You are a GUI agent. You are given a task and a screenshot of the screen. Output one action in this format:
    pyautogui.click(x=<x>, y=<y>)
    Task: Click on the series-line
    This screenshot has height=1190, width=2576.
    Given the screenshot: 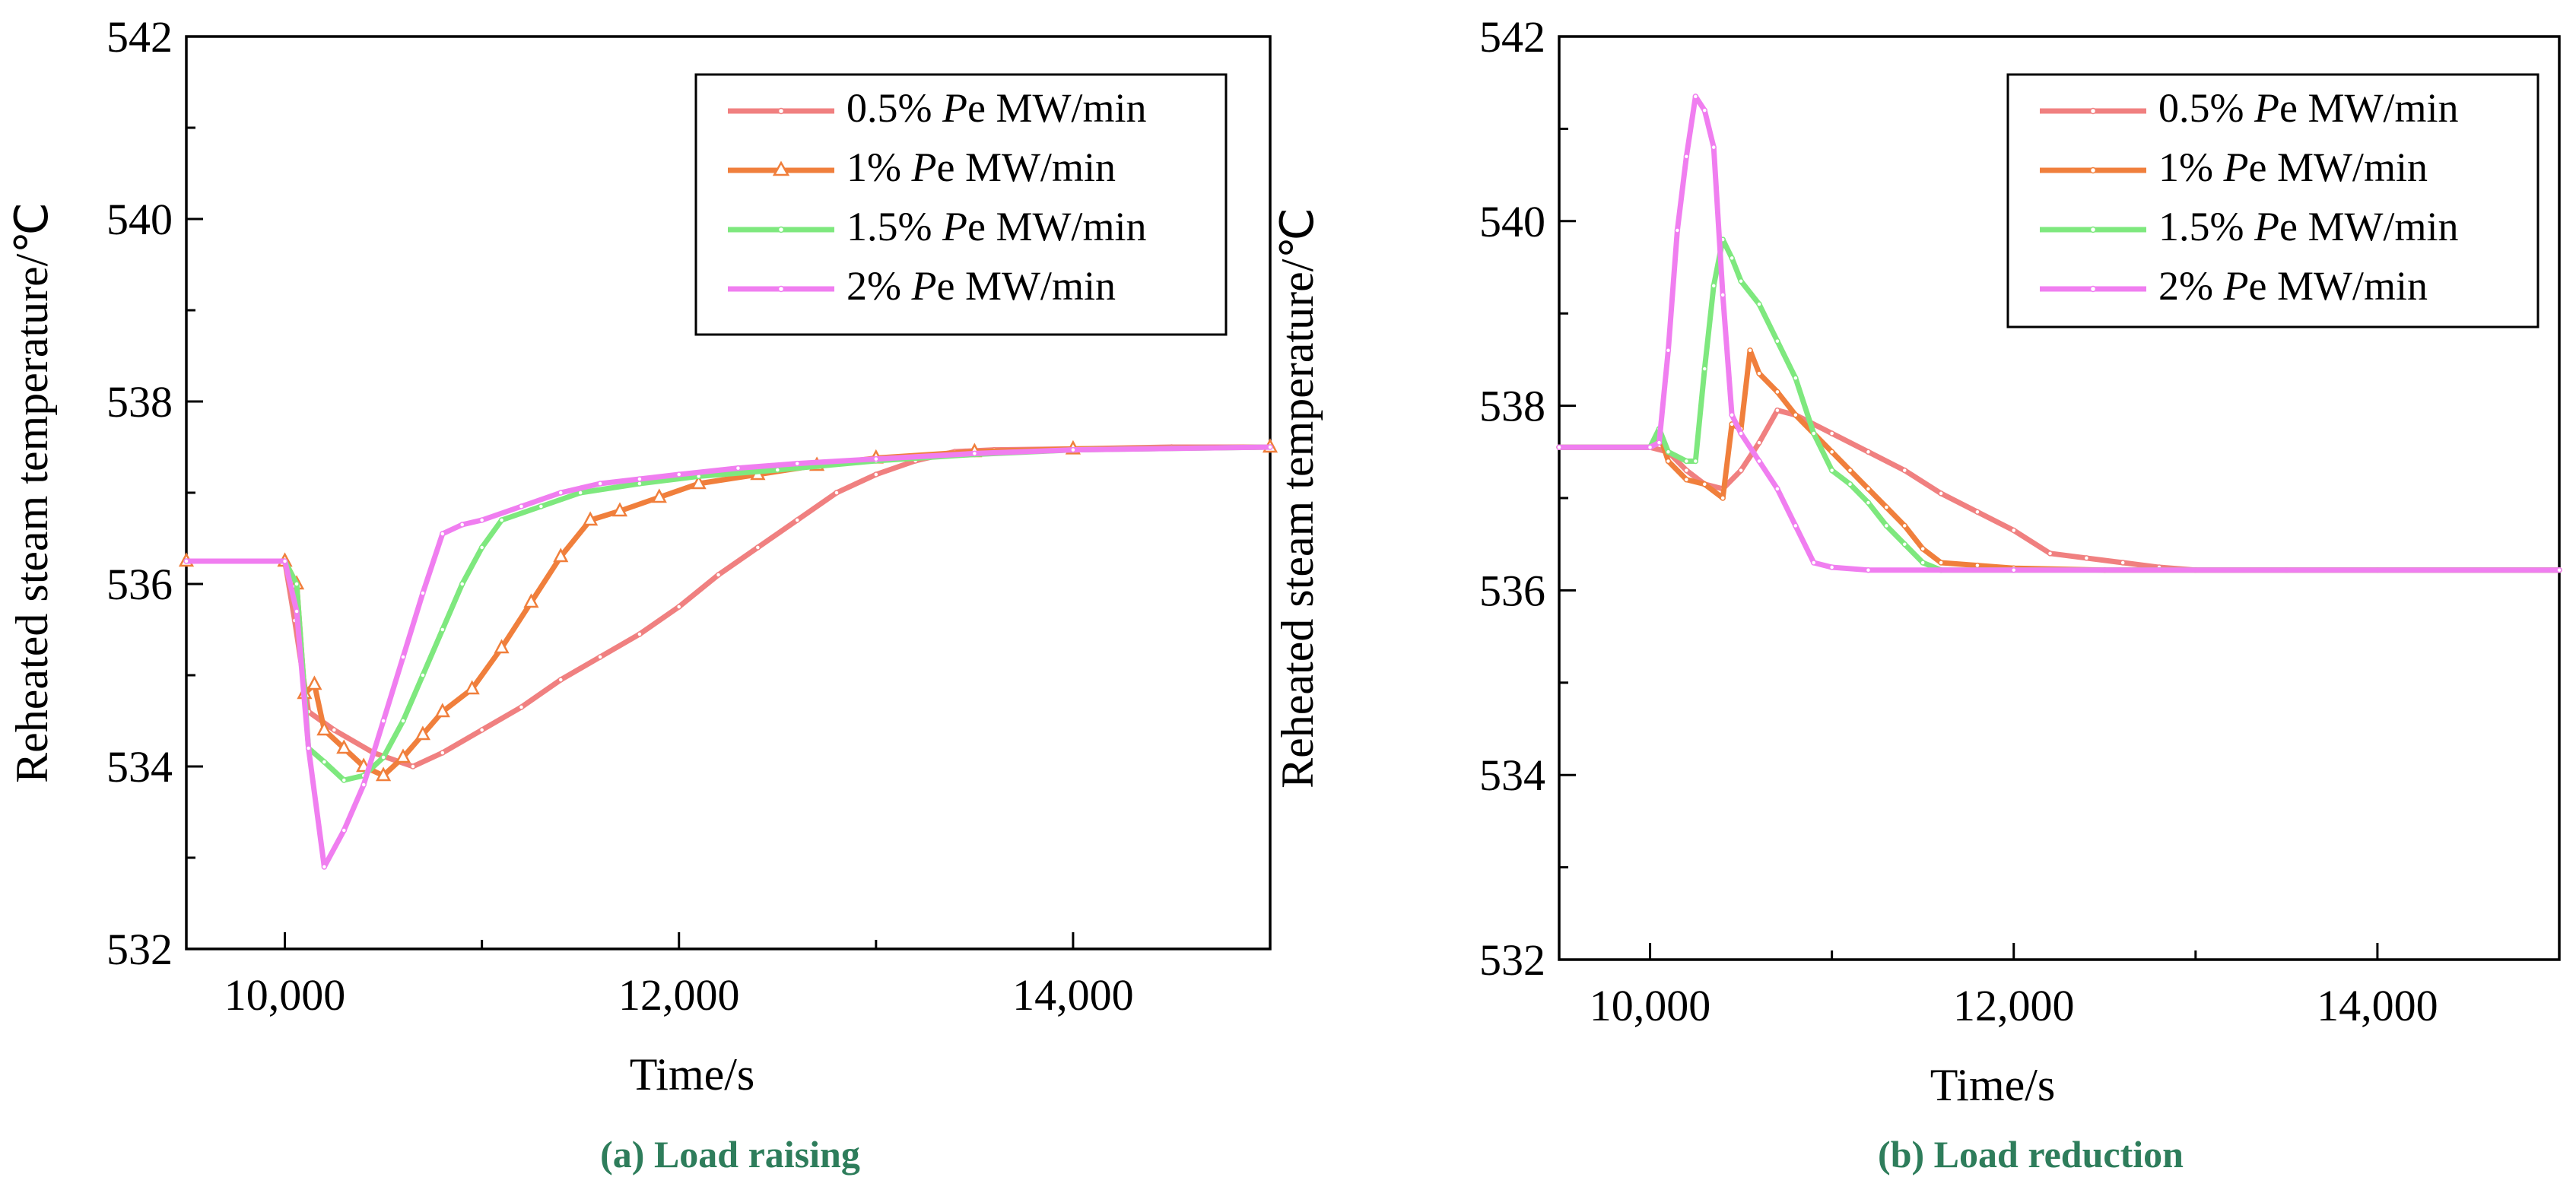 What is the action you would take?
    pyautogui.click(x=2059, y=460)
    